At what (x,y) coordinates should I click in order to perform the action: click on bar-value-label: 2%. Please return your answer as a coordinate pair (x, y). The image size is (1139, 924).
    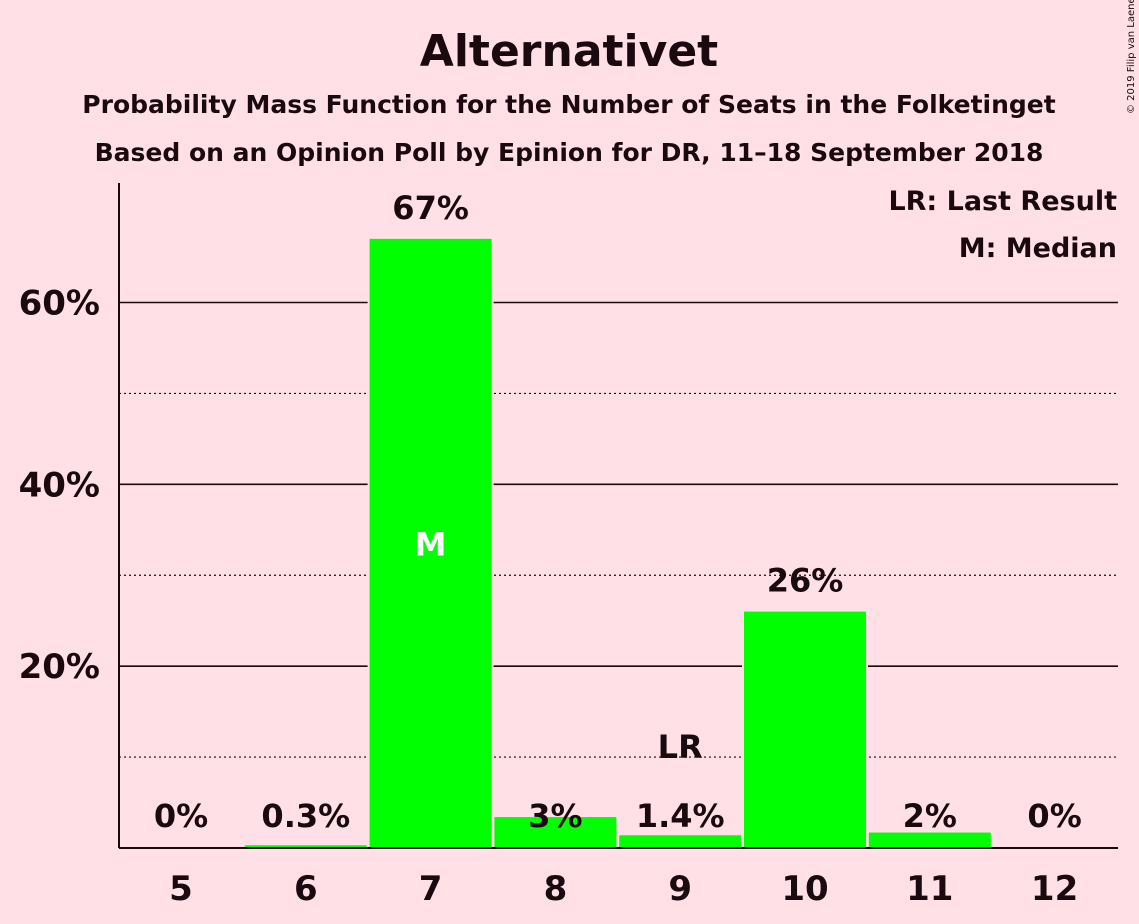
    Looking at the image, I should click on (930, 816).